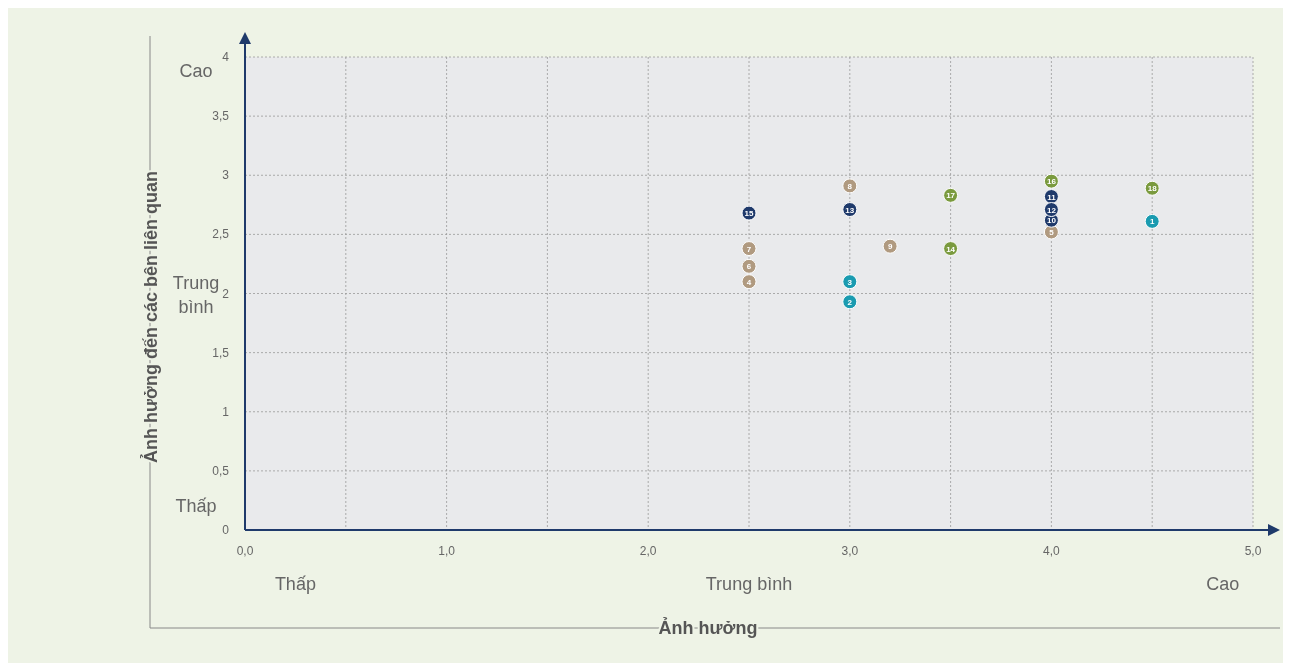  Describe the element at coordinates (1052, 233) in the screenshot. I see `series-label: 5` at that location.